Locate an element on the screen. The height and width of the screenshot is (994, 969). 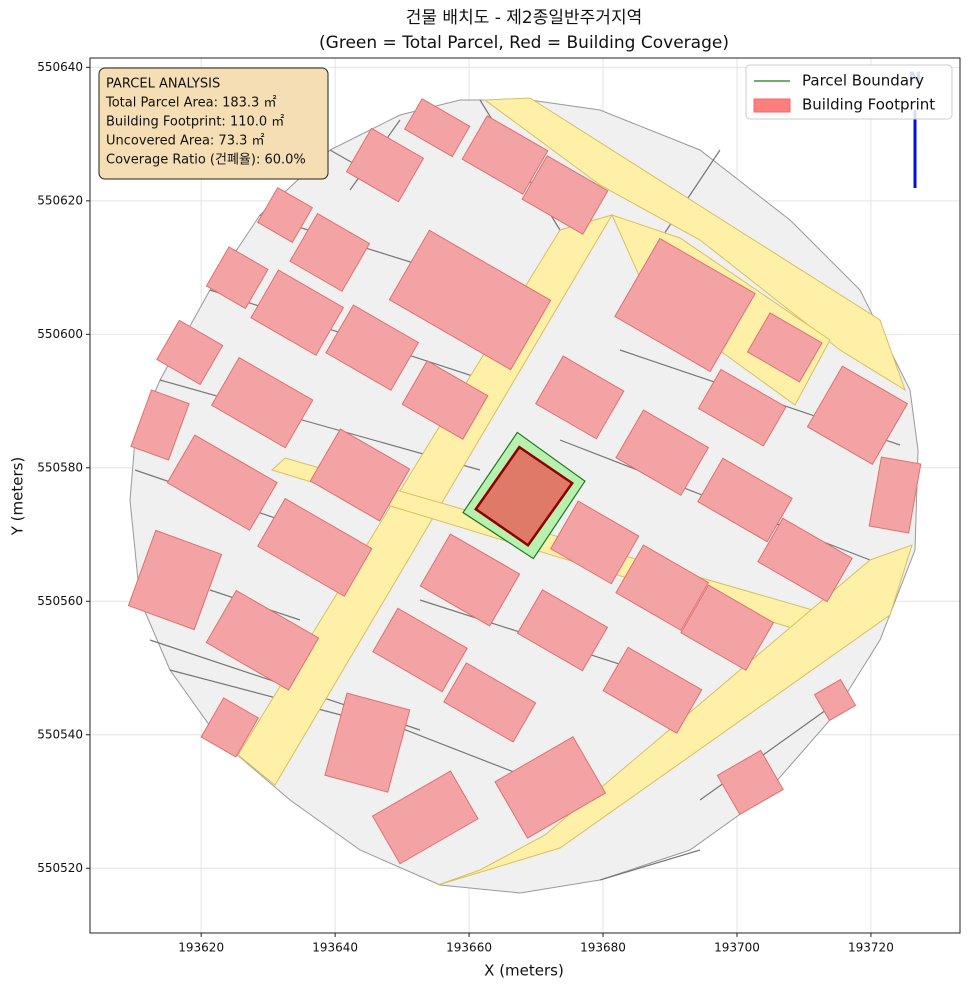
y-tick-label: 550520 is located at coordinates (60, 868).